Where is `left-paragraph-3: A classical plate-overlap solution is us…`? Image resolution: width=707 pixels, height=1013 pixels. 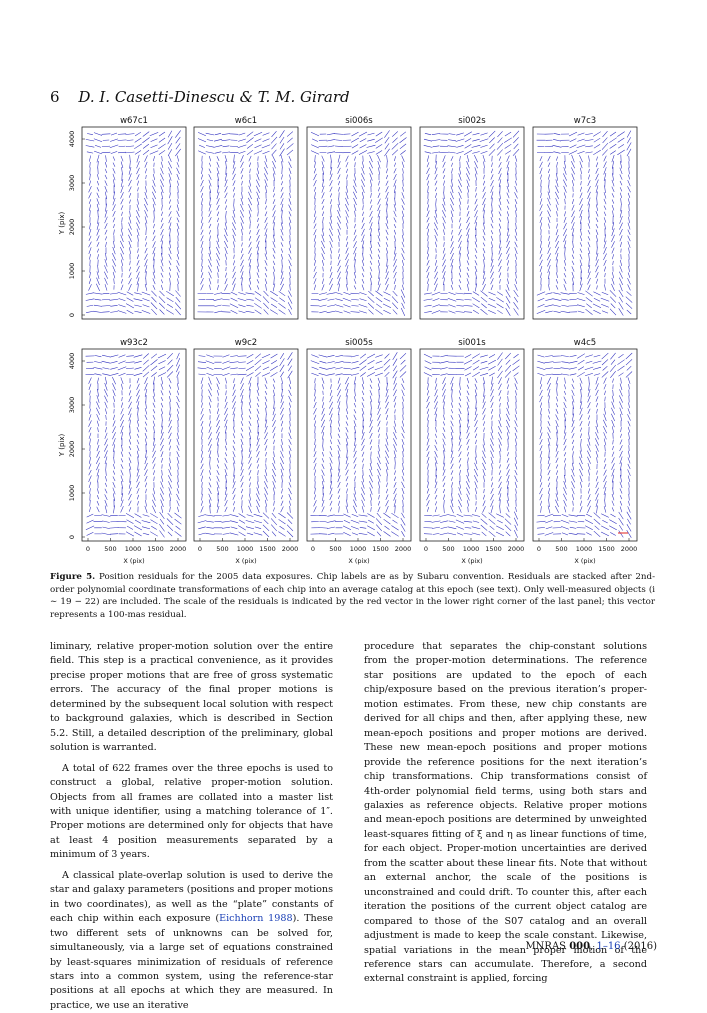
left-paragraph-3: A classical plate-overlap solution is us… is located at coordinates (191, 941).